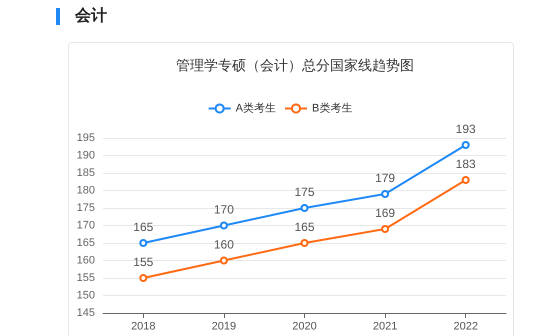 This screenshot has height=336, width=560. What do you see at coordinates (85, 156) in the screenshot?
I see `y-tick-label: 190` at bounding box center [85, 156].